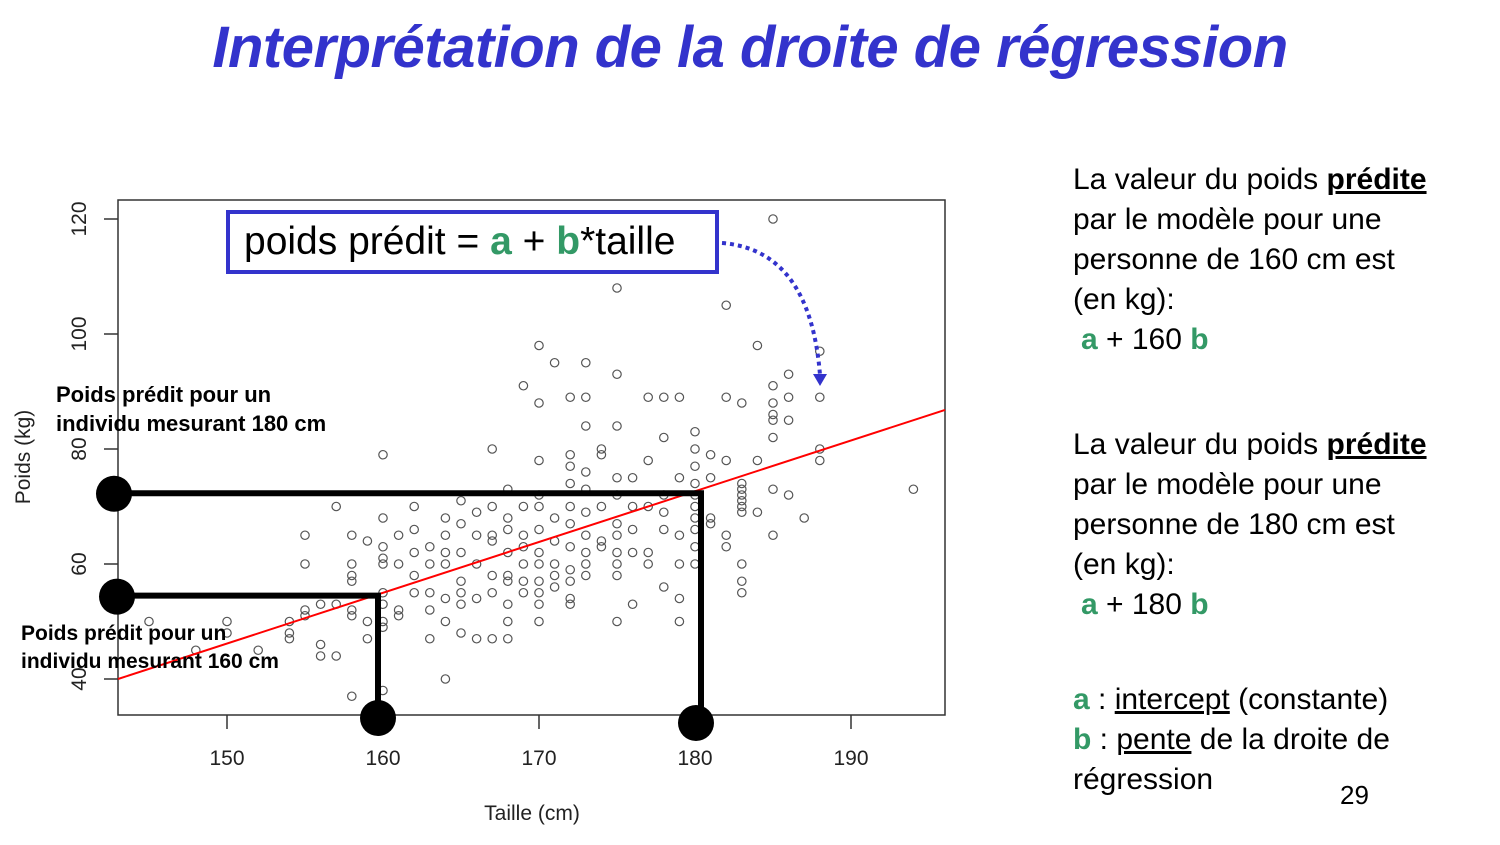  Describe the element at coordinates (378, 718) in the screenshot. I see `guide-160-x-marker` at that location.